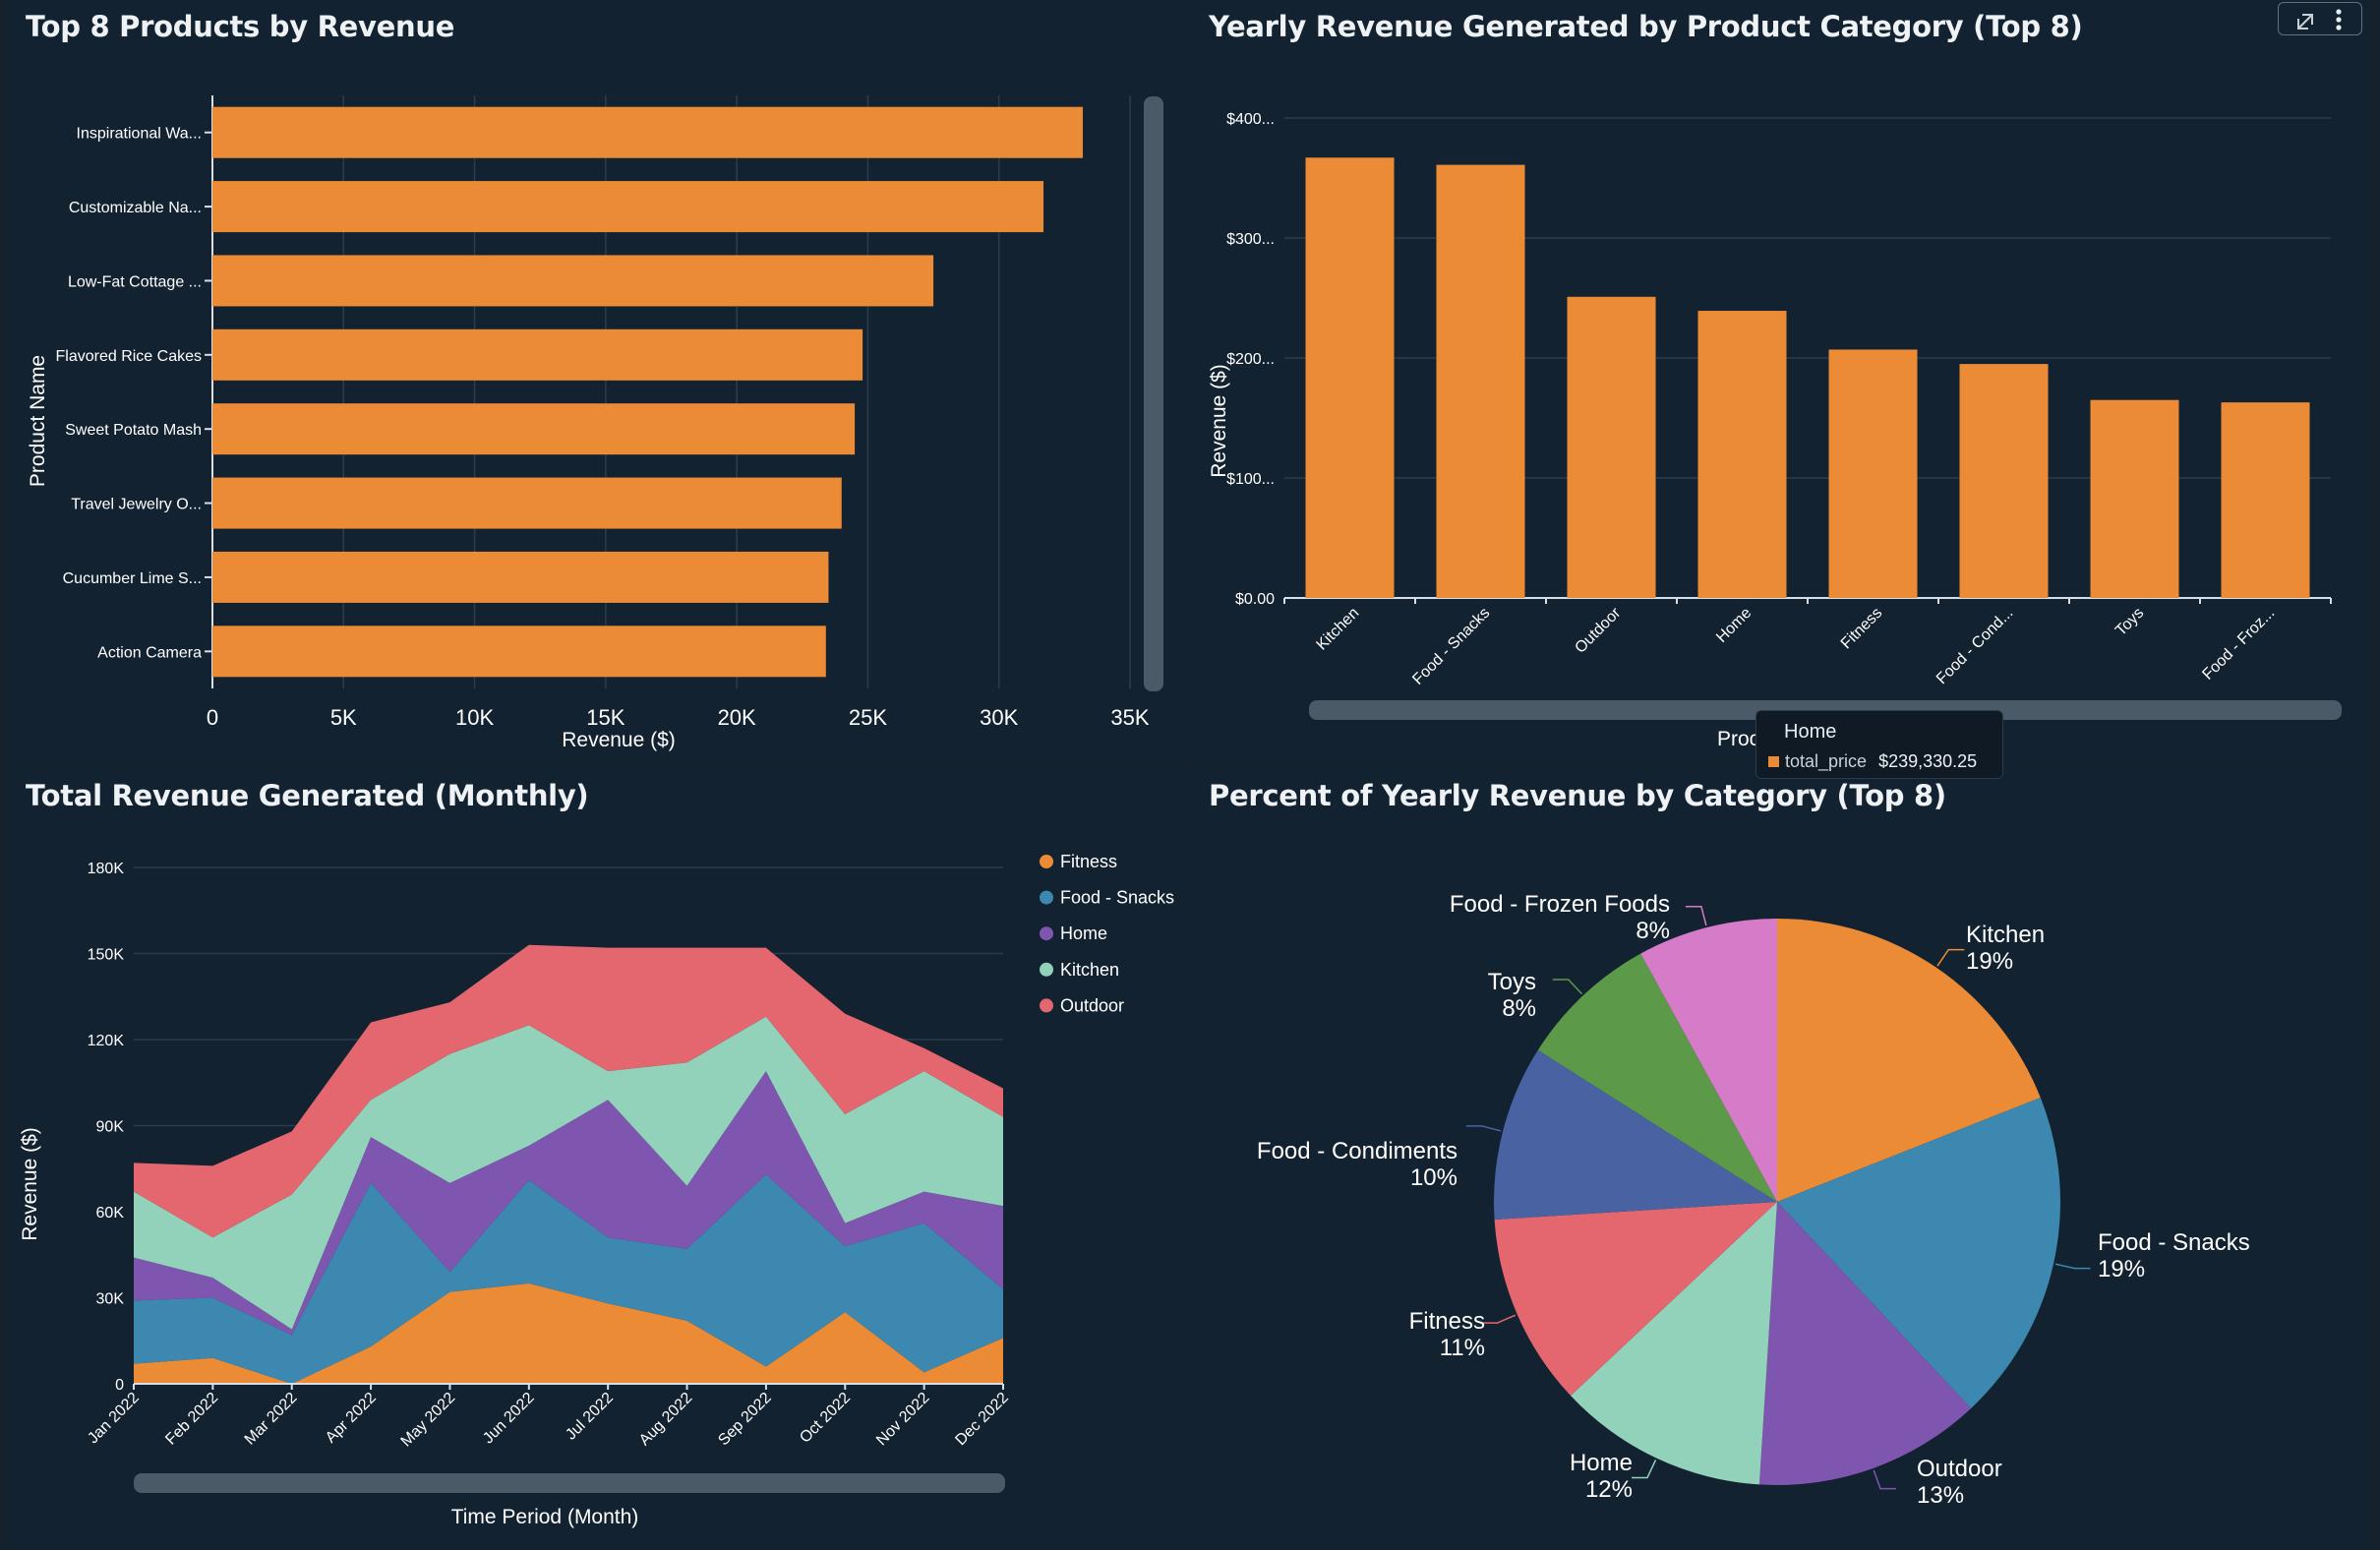  I want to click on y-tick-label: $0.00, so click(1255, 600).